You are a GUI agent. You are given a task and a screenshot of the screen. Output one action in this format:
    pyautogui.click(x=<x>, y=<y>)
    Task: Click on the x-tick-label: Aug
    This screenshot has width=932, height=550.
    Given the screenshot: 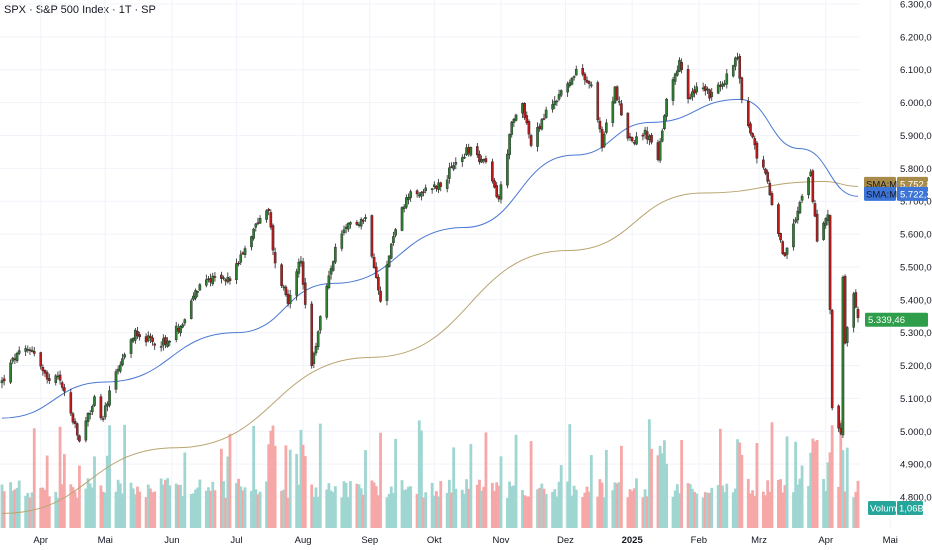 What is the action you would take?
    pyautogui.click(x=303, y=540)
    